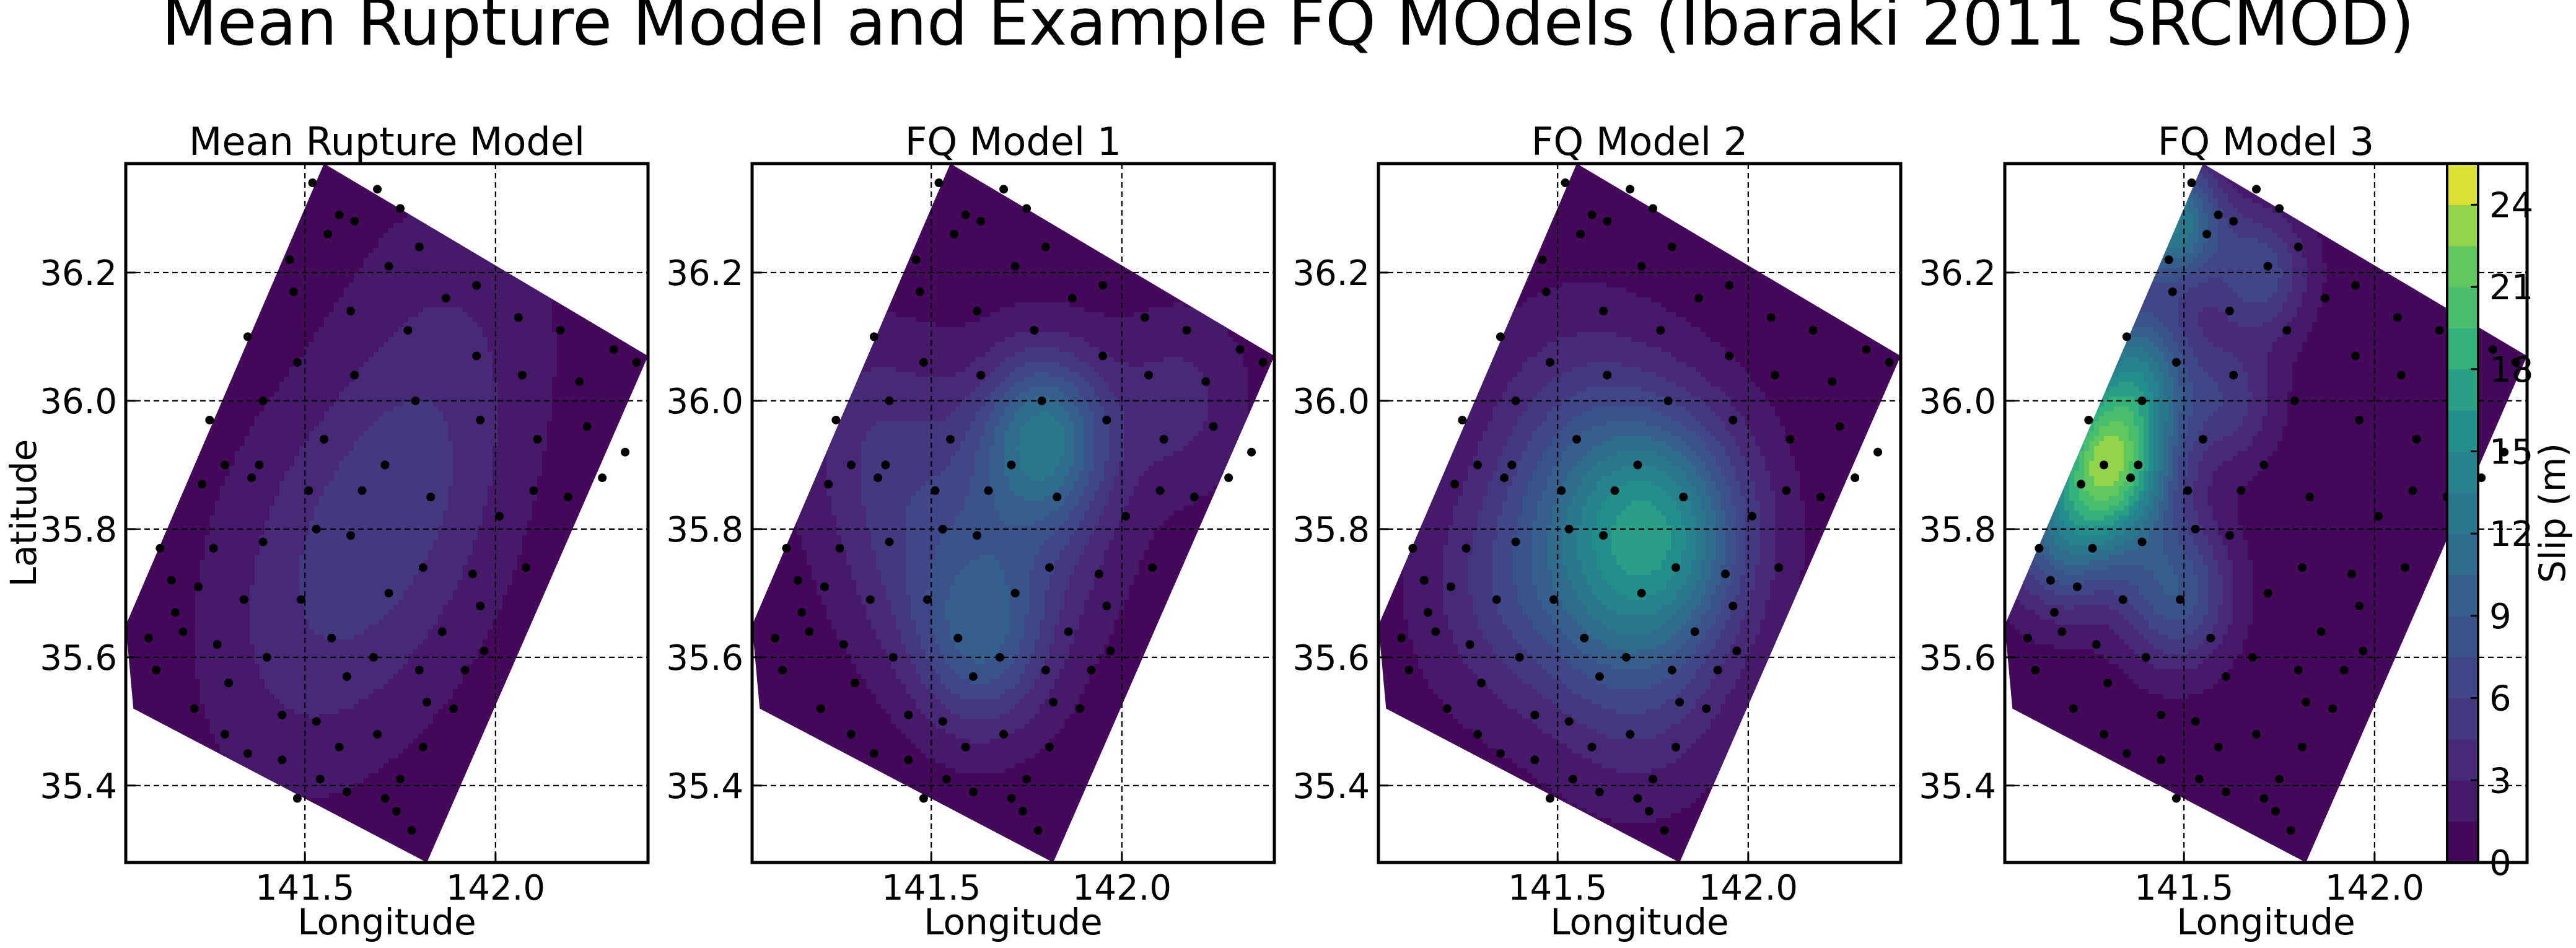 Image resolution: width=2576 pixels, height=948 pixels. Describe the element at coordinates (2266, 141) in the screenshot. I see `panel-title: FQ Model 3` at that location.